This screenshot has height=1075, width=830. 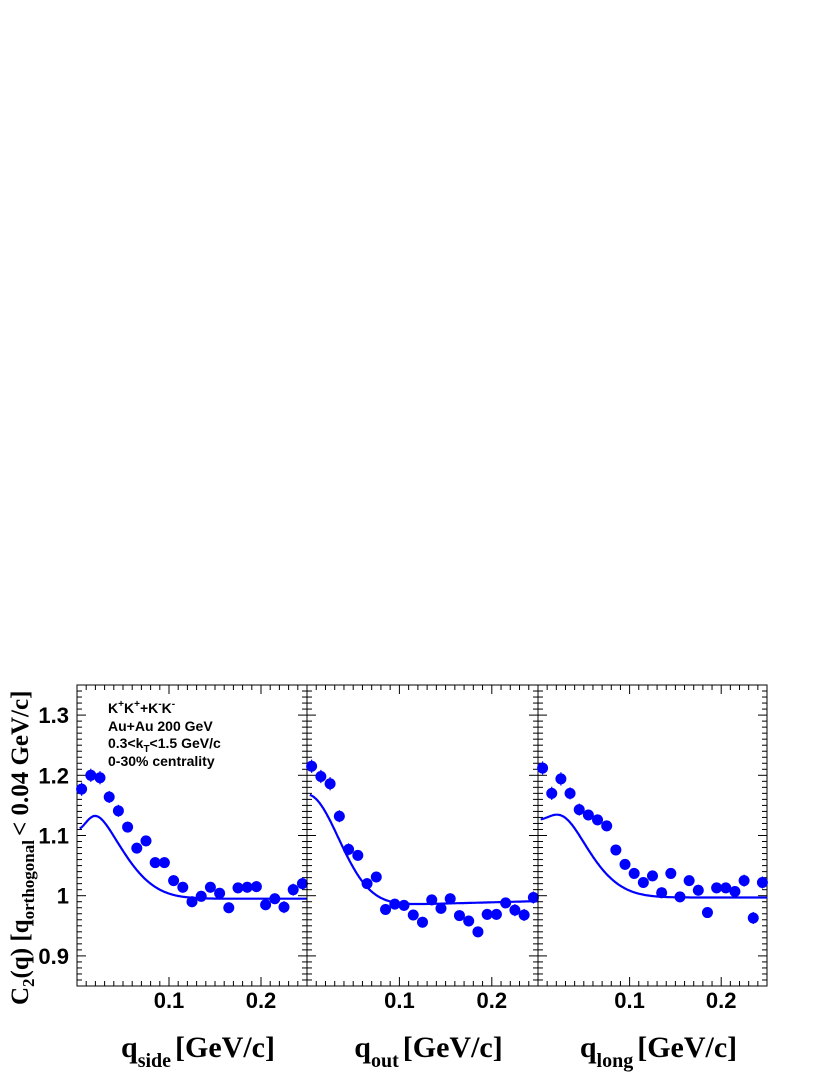 I want to click on annotation-line-4: 0-30% centrality, so click(x=161, y=761).